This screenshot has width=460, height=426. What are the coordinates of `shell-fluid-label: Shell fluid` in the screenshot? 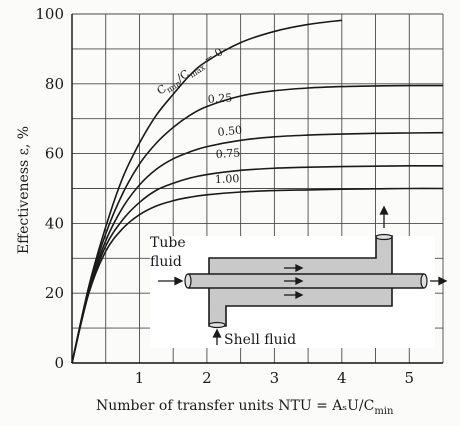 It's located at (260, 340).